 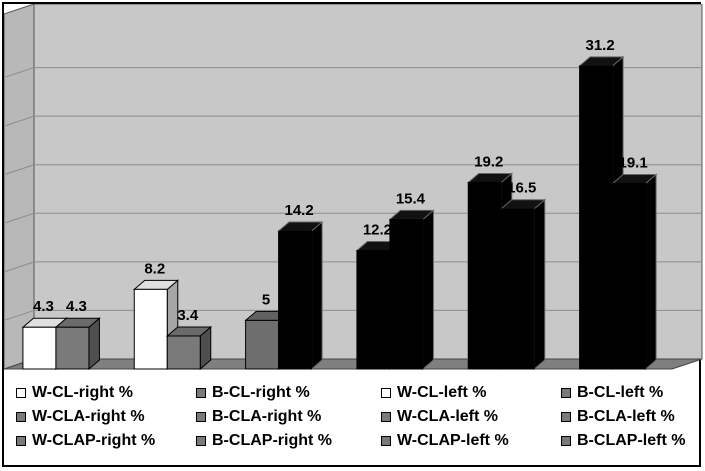 What do you see at coordinates (298, 210) in the screenshot?
I see `data-label: 14.2` at bounding box center [298, 210].